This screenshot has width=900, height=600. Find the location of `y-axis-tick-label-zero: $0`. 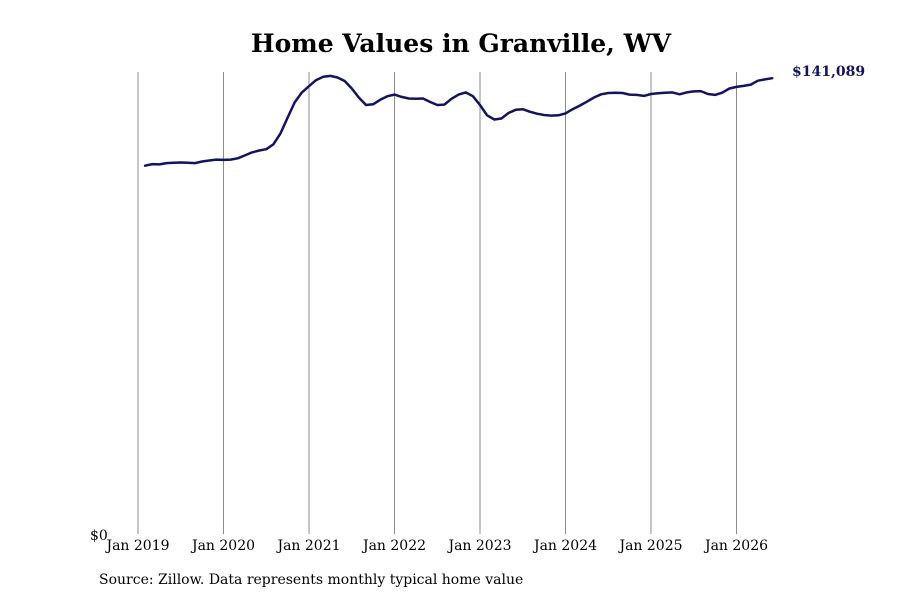

y-axis-tick-label-zero: $0 is located at coordinates (99, 536).